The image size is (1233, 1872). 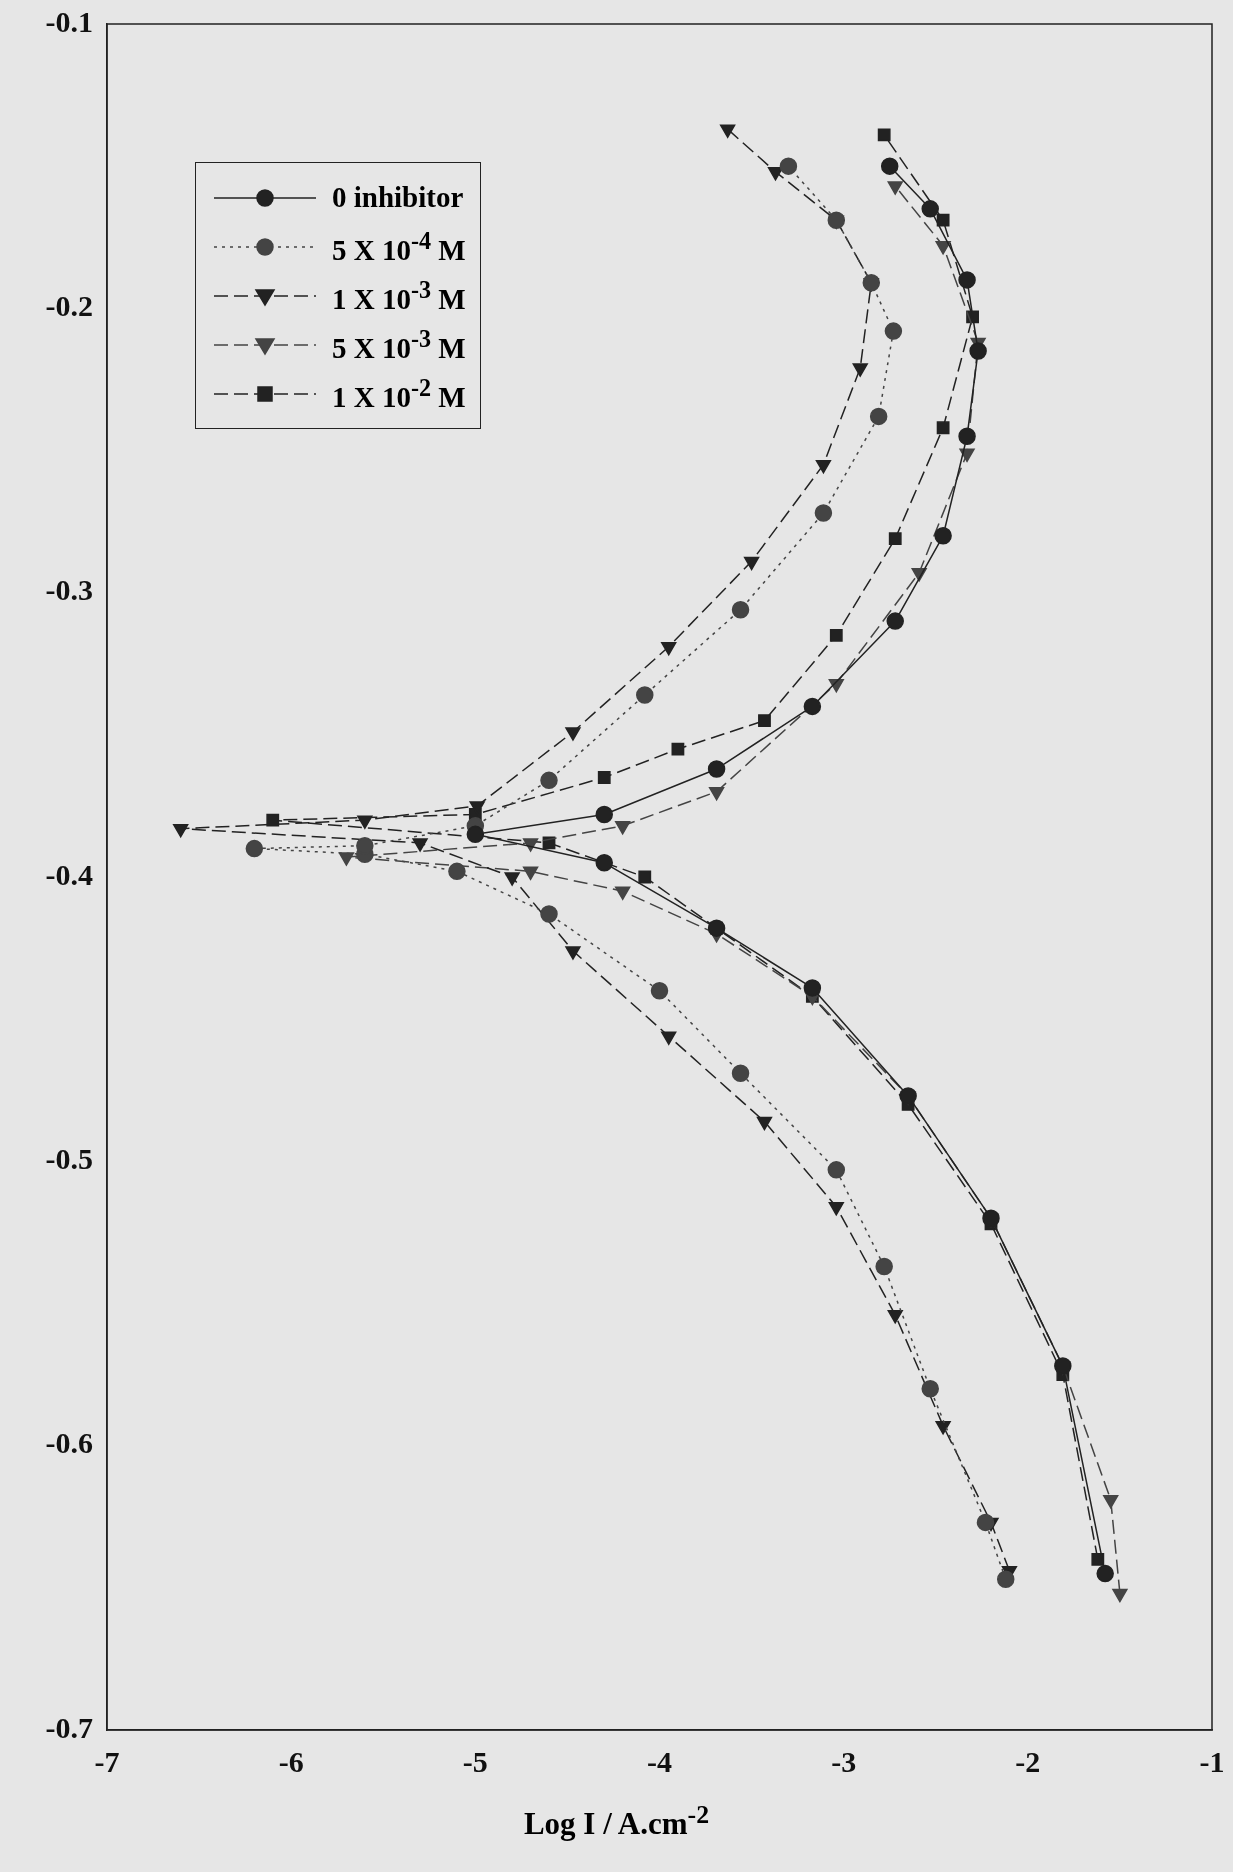 I want to click on x-tick-label: -4, so click(x=659, y=1761).